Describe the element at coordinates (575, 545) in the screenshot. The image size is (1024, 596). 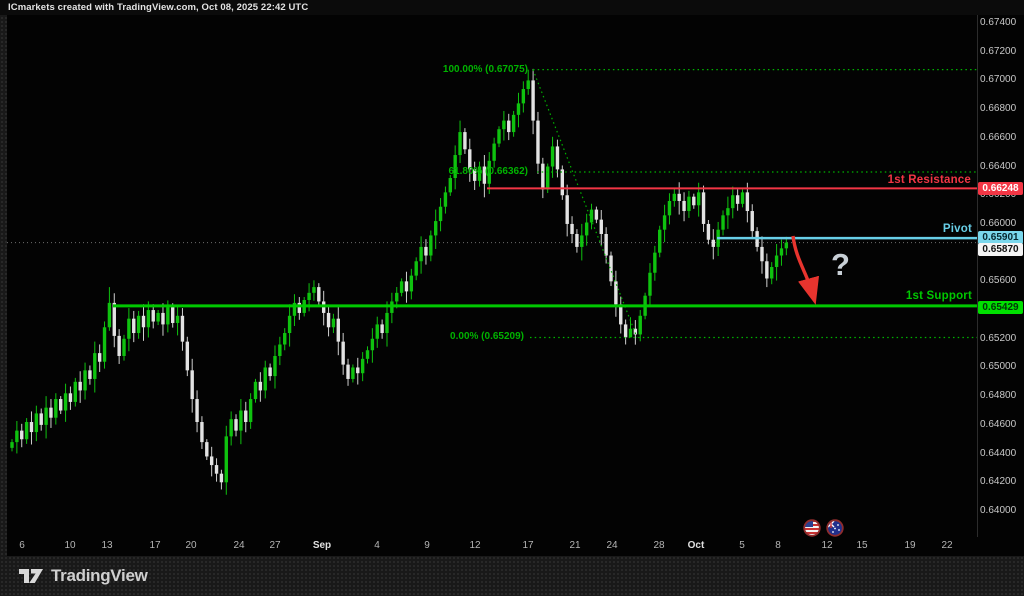
I see `time-tick: 21` at that location.